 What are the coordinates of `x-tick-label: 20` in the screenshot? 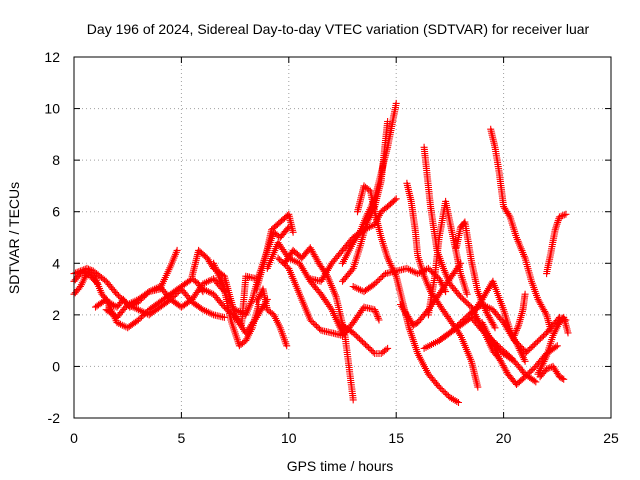 It's located at (504, 438).